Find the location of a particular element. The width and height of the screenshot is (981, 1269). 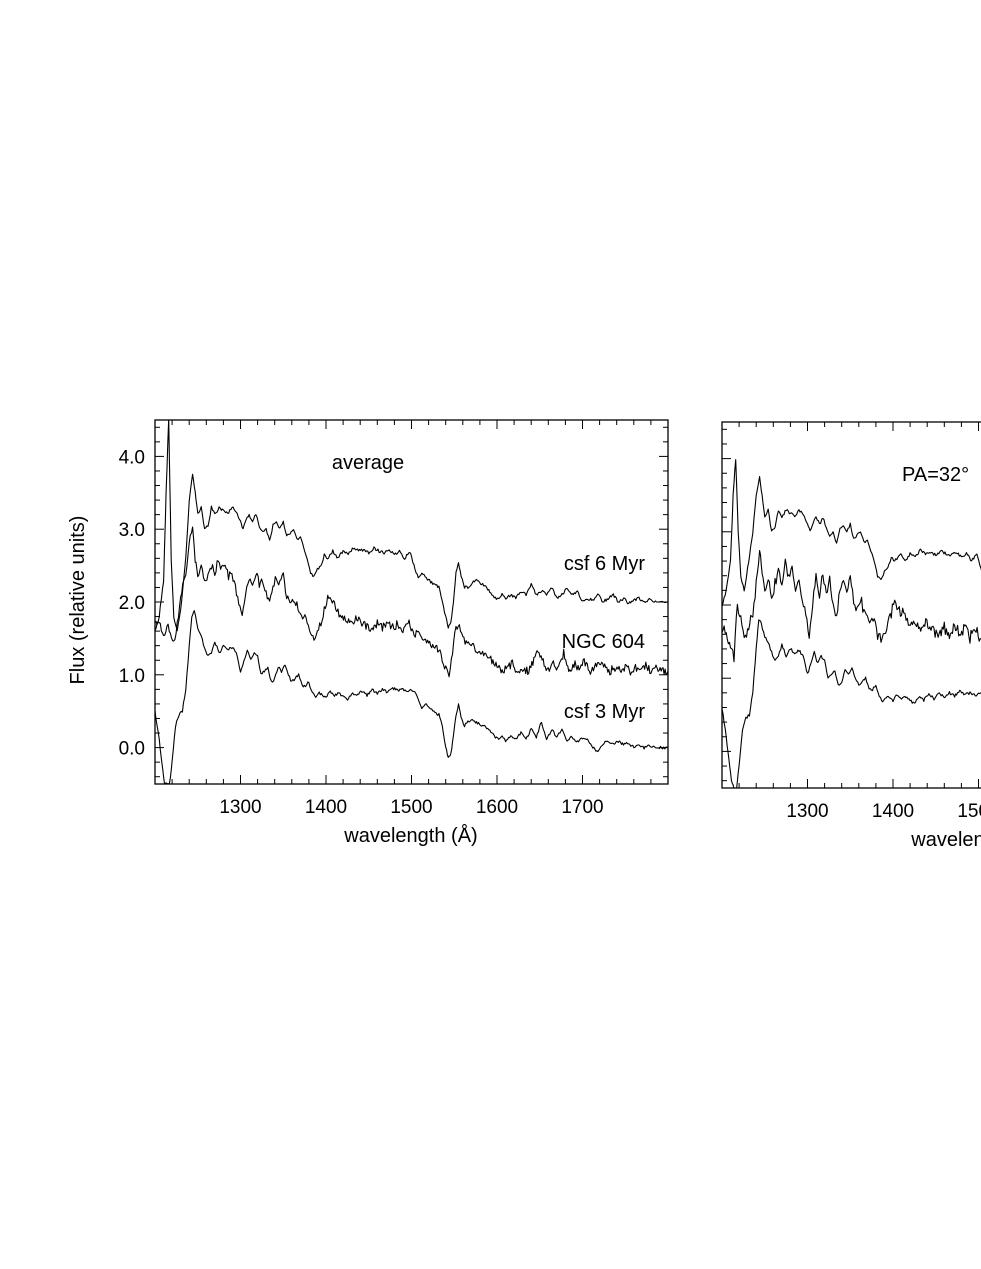

axis-ticks is located at coordinates (850, 605).